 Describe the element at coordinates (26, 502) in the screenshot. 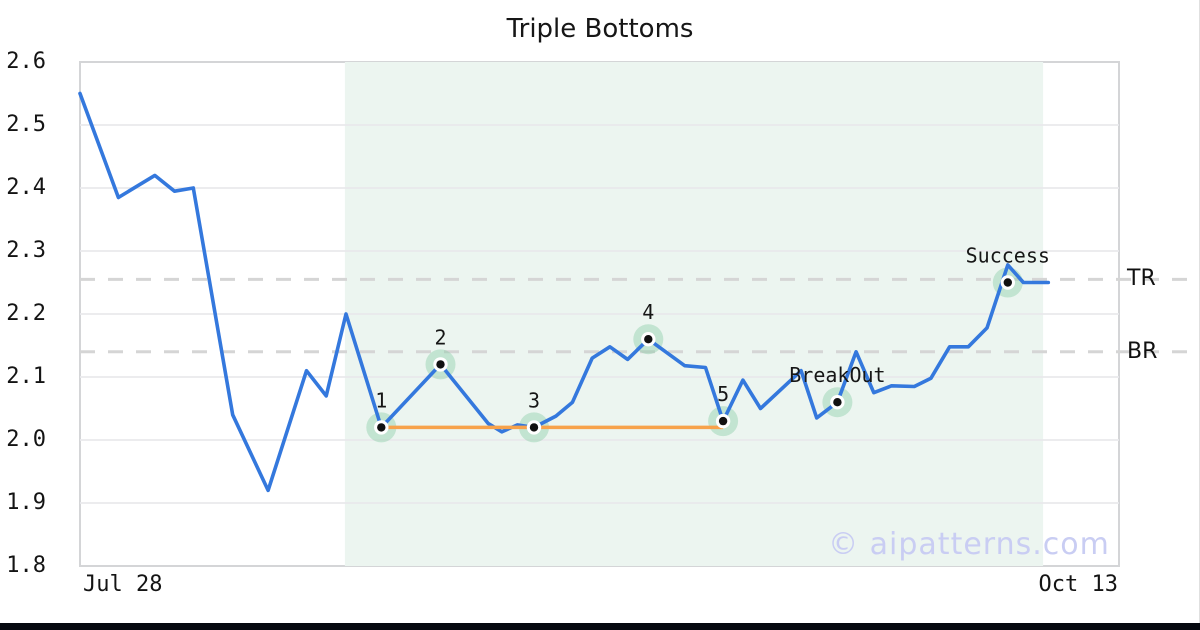

I see `y-tick-label: 1.9` at that location.